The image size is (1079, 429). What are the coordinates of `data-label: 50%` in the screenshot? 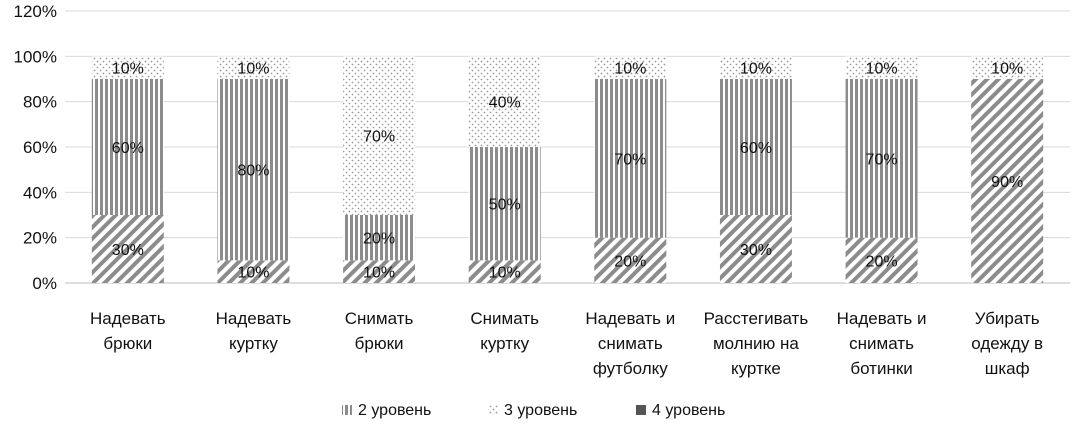 It's located at (505, 205).